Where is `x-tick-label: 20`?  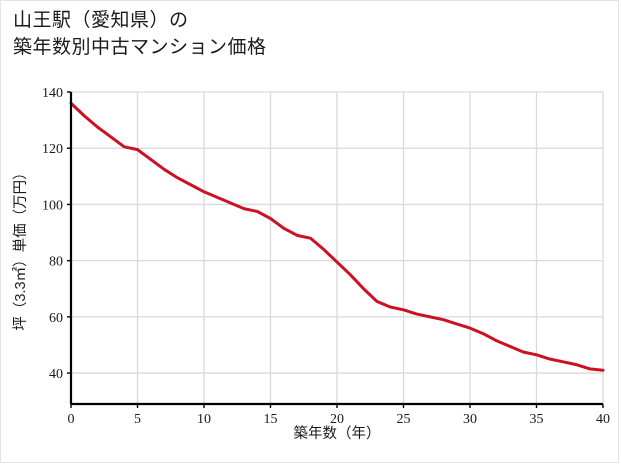 x-tick-label: 20 is located at coordinates (337, 419).